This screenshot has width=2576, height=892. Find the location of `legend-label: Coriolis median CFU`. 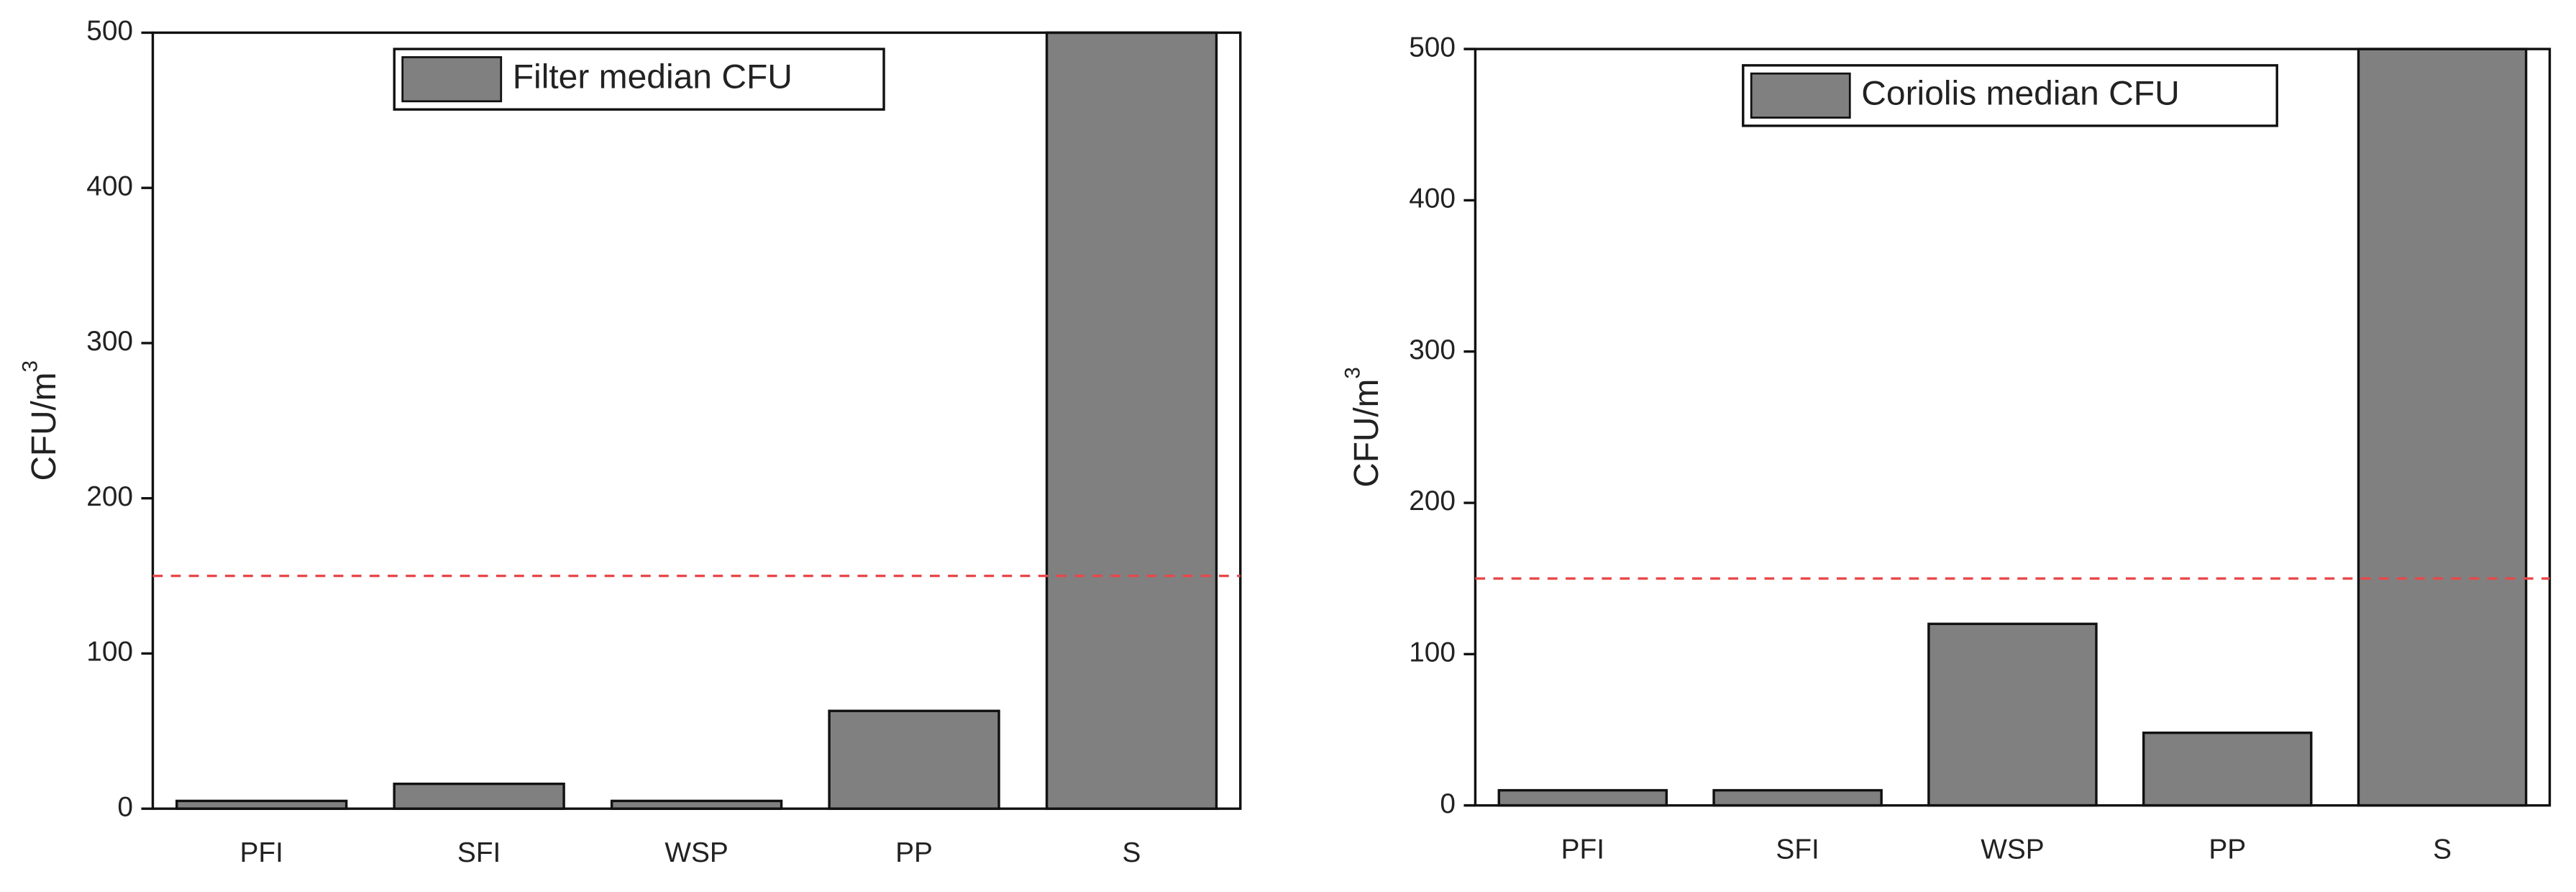

legend-label: Coriolis median CFU is located at coordinates (2020, 94).